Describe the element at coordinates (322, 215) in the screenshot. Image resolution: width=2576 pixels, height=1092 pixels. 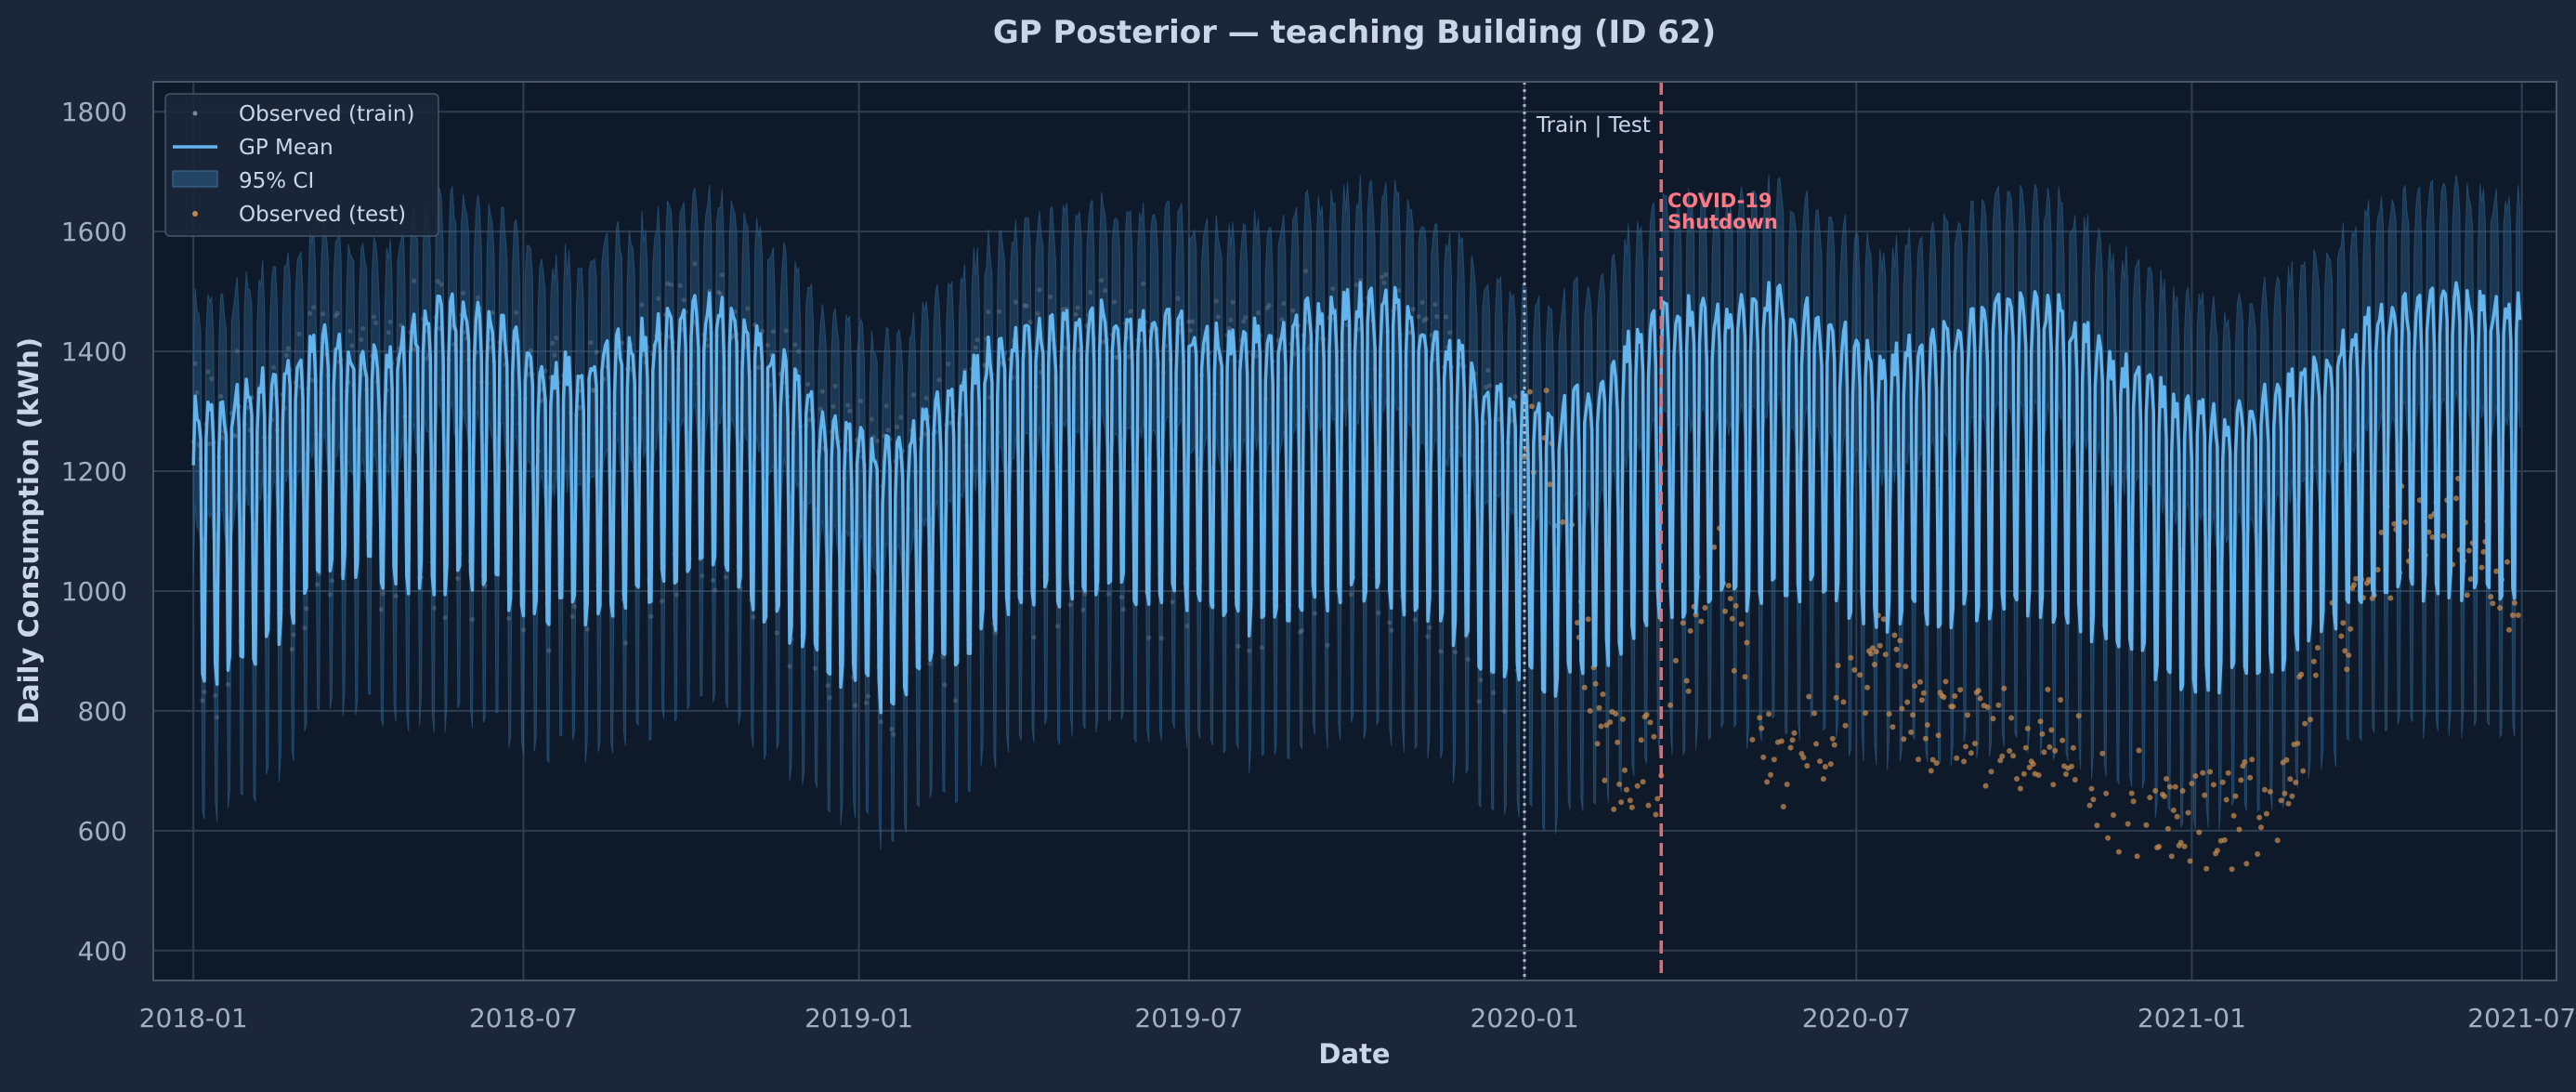
I see `legend-test-label: Observed (test)` at that location.